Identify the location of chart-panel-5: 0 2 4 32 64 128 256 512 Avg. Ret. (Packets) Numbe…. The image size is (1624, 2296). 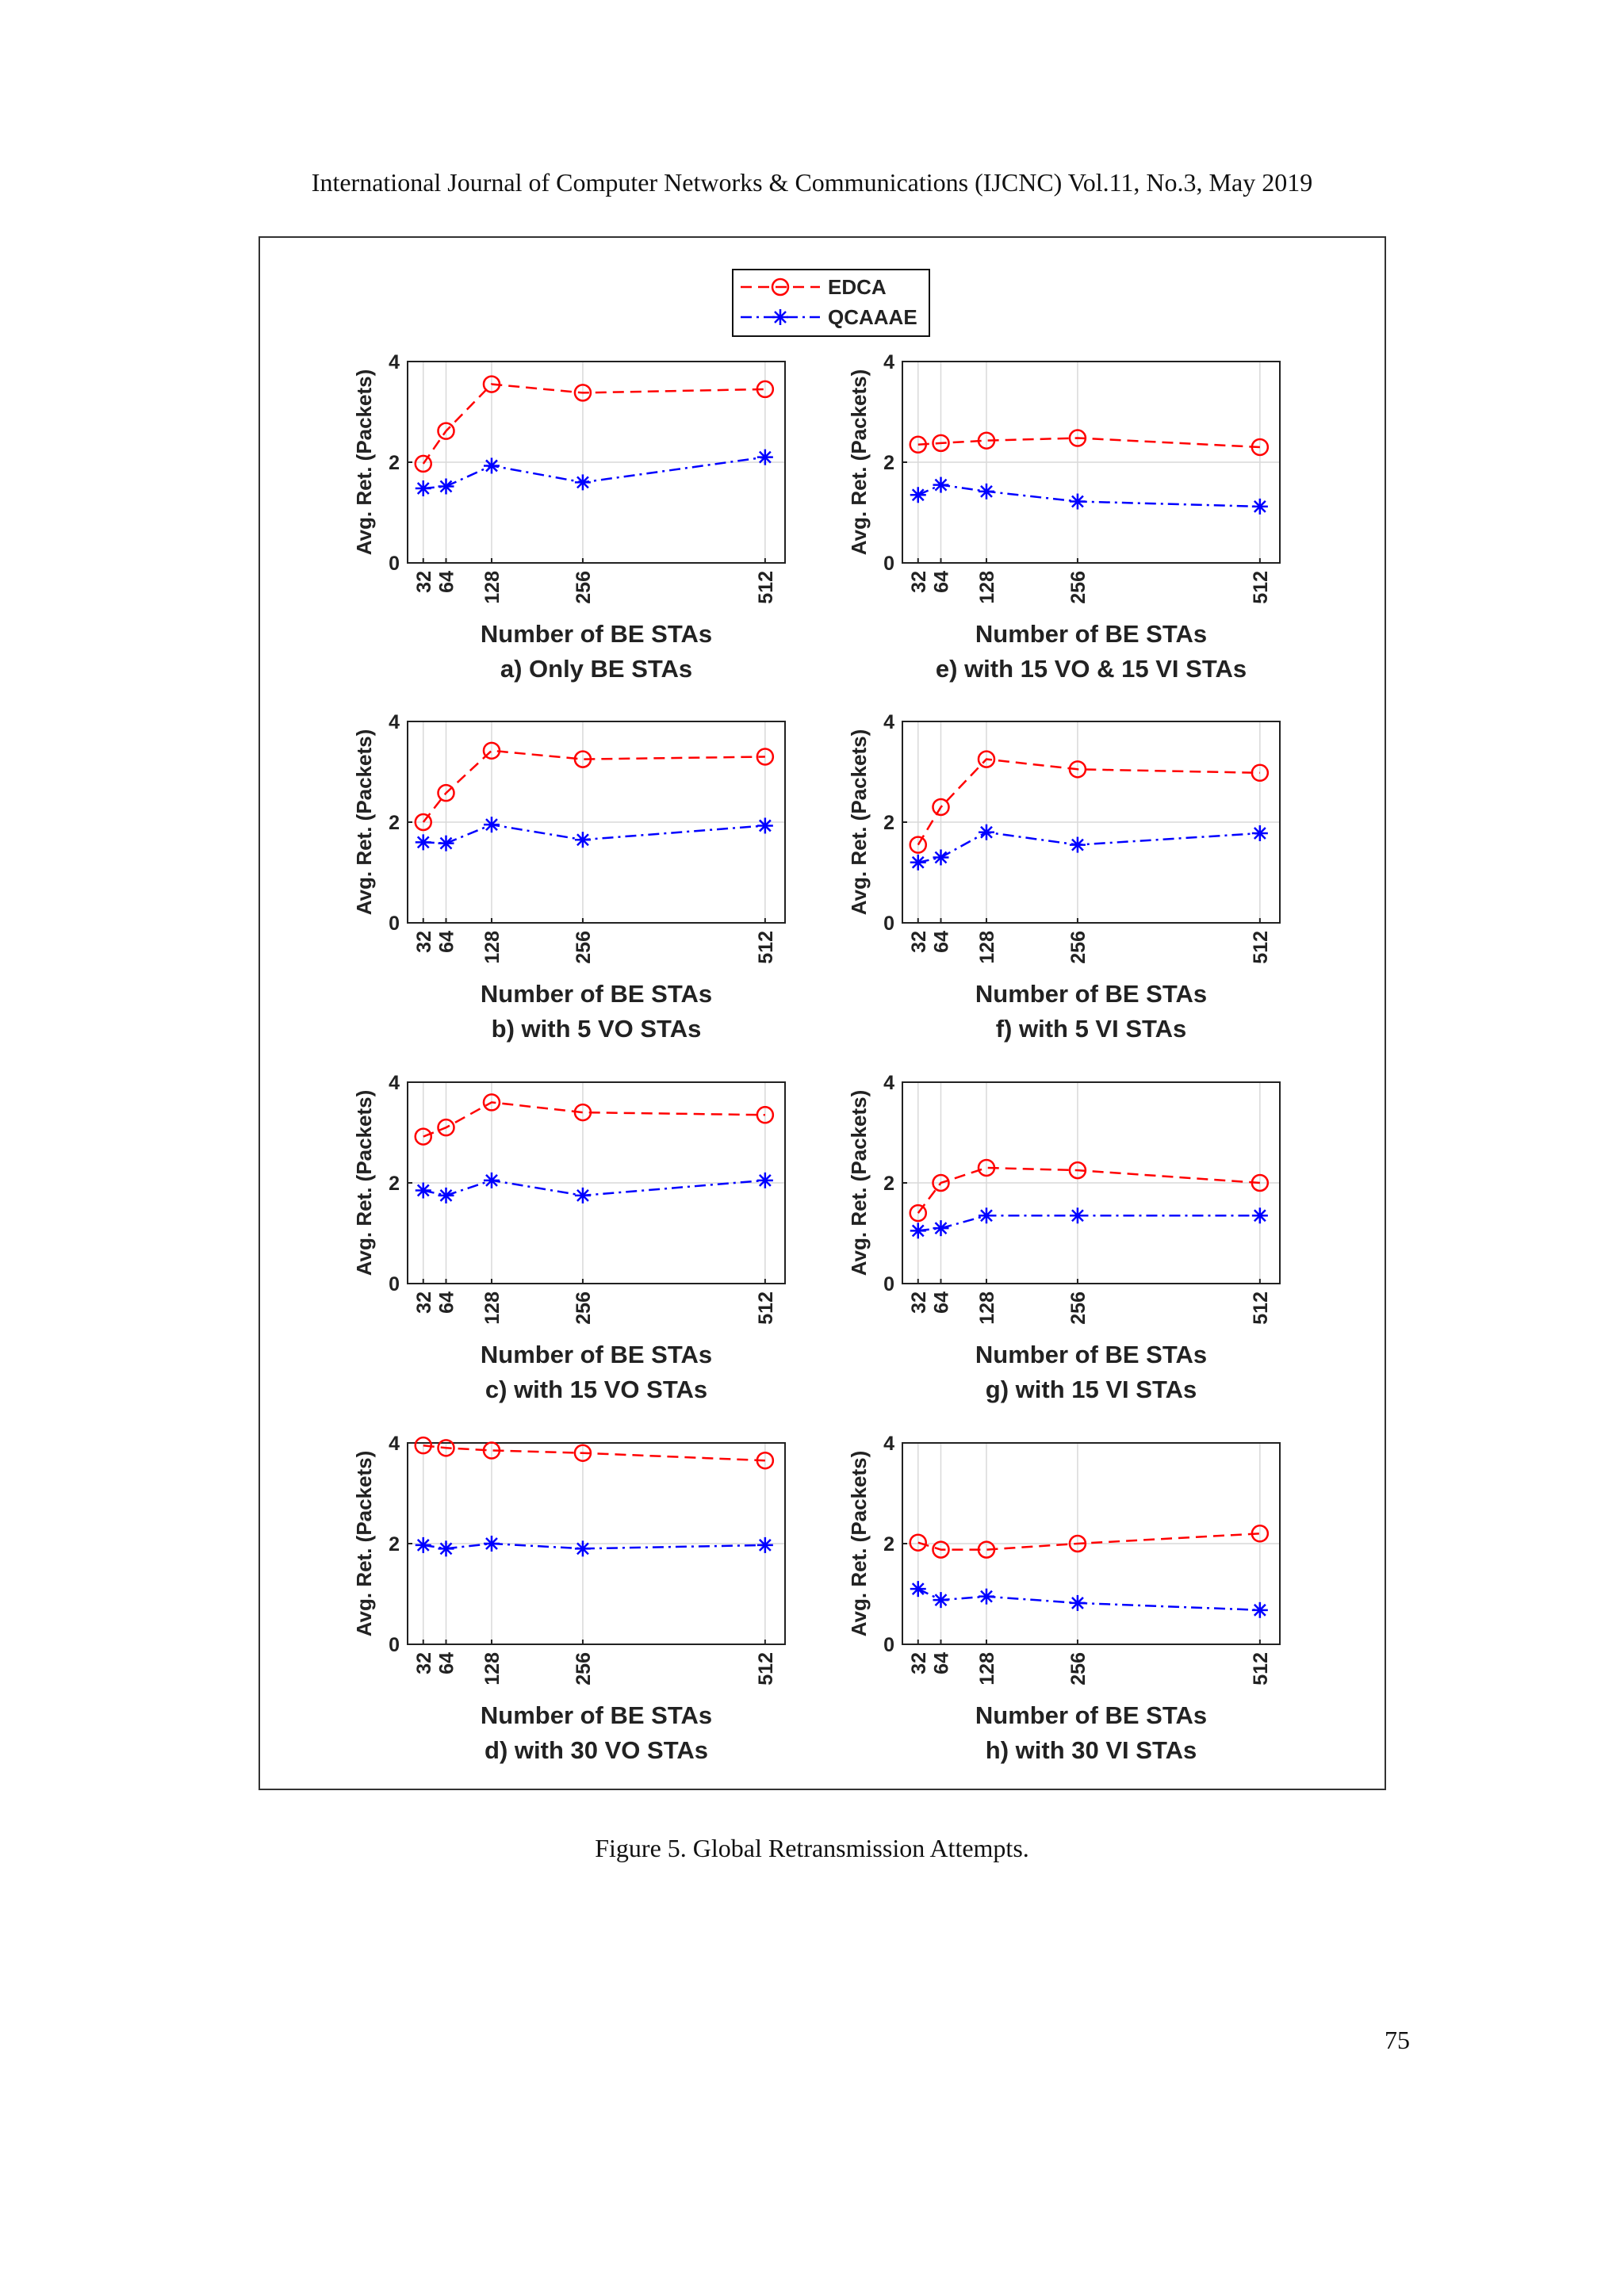
(1064, 517).